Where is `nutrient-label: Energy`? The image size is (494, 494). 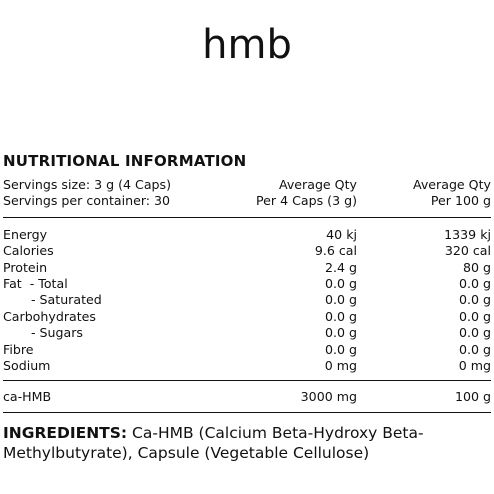 nutrient-label: Energy is located at coordinates (25, 234).